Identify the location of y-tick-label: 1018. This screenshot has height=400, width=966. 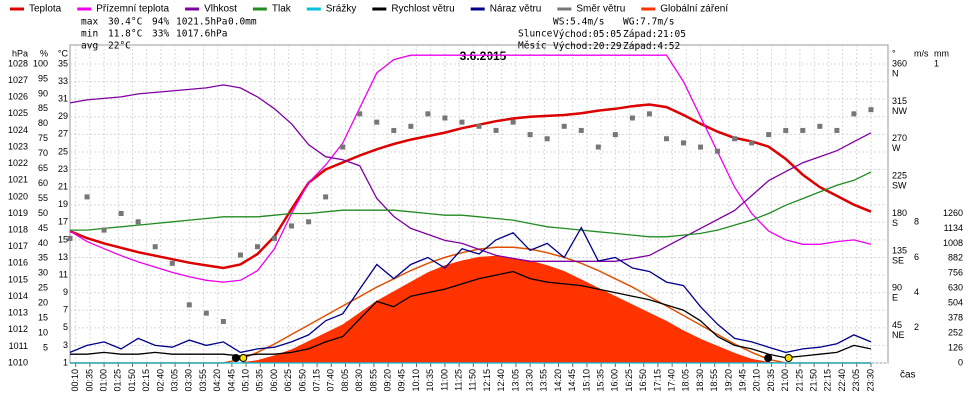
(18, 229).